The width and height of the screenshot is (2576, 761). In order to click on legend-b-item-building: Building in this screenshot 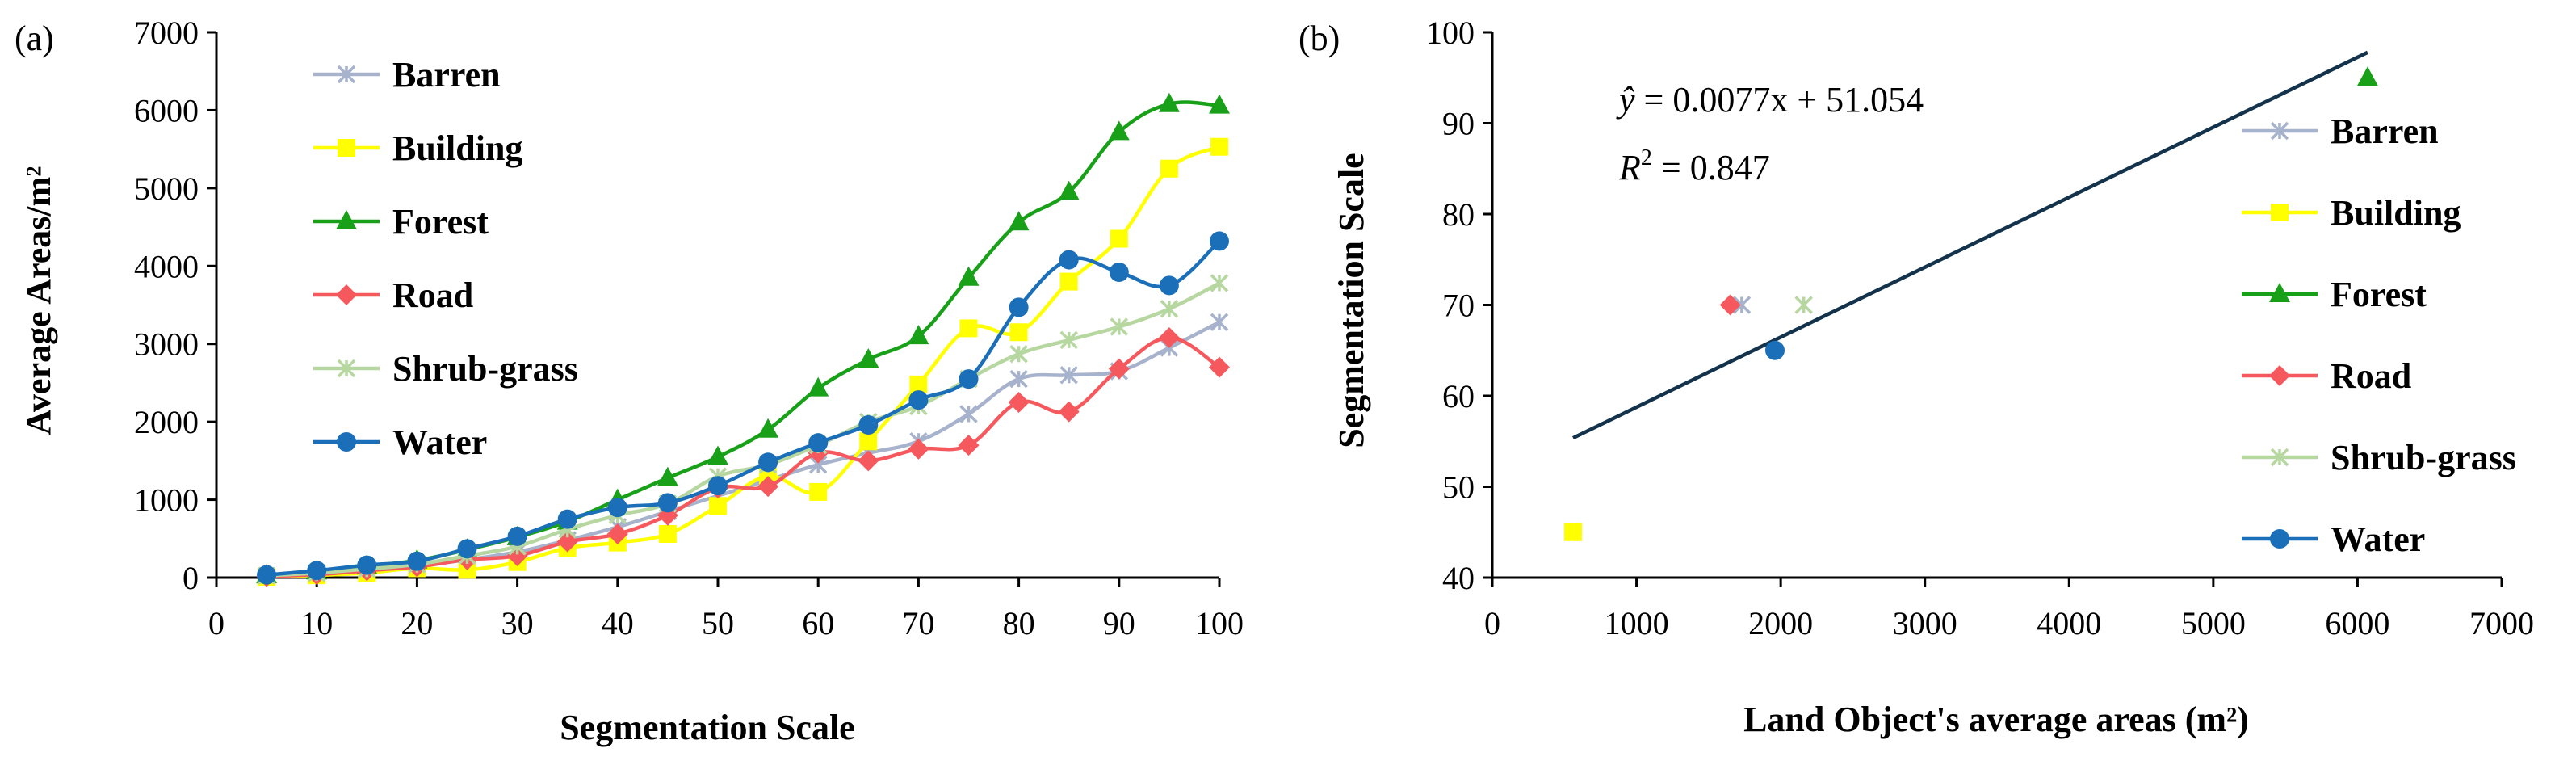, I will do `click(2351, 213)`.